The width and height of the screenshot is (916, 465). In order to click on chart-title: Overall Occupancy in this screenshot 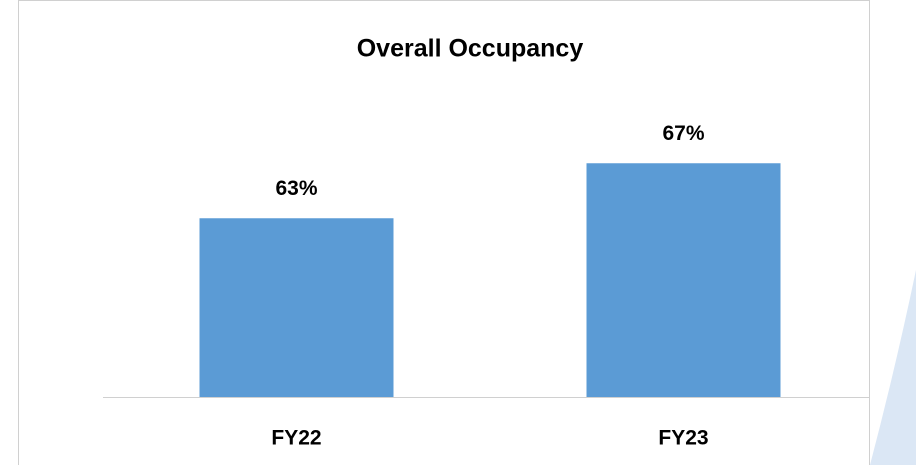, I will do `click(470, 49)`.